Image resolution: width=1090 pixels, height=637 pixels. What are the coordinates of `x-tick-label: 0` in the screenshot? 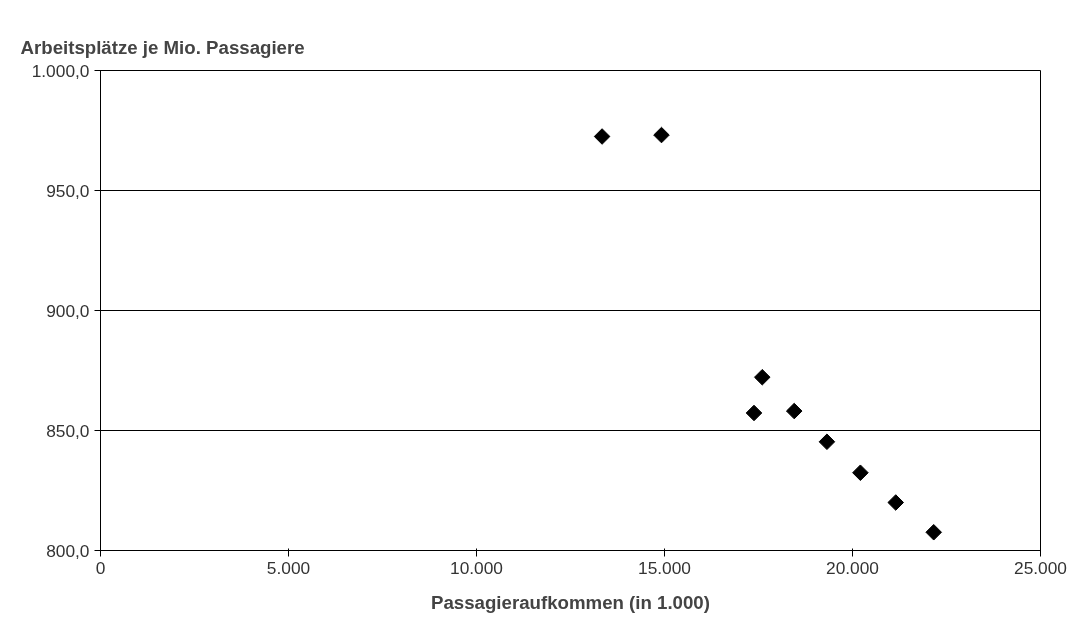 It's located at (100, 567).